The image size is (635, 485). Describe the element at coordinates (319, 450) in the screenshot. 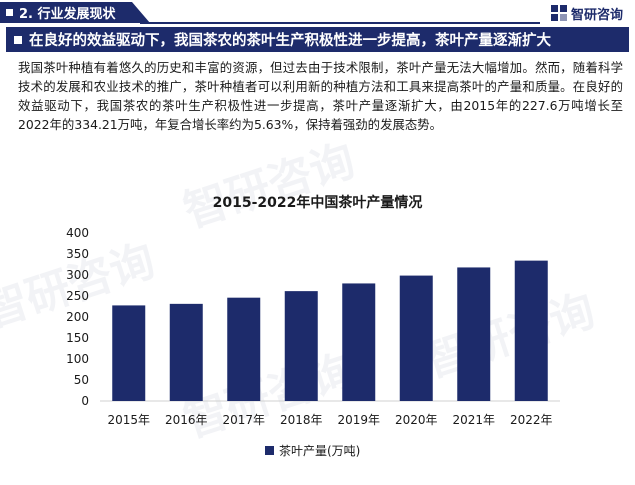

I see `legend-label: 茶叶产量(万吨)` at that location.